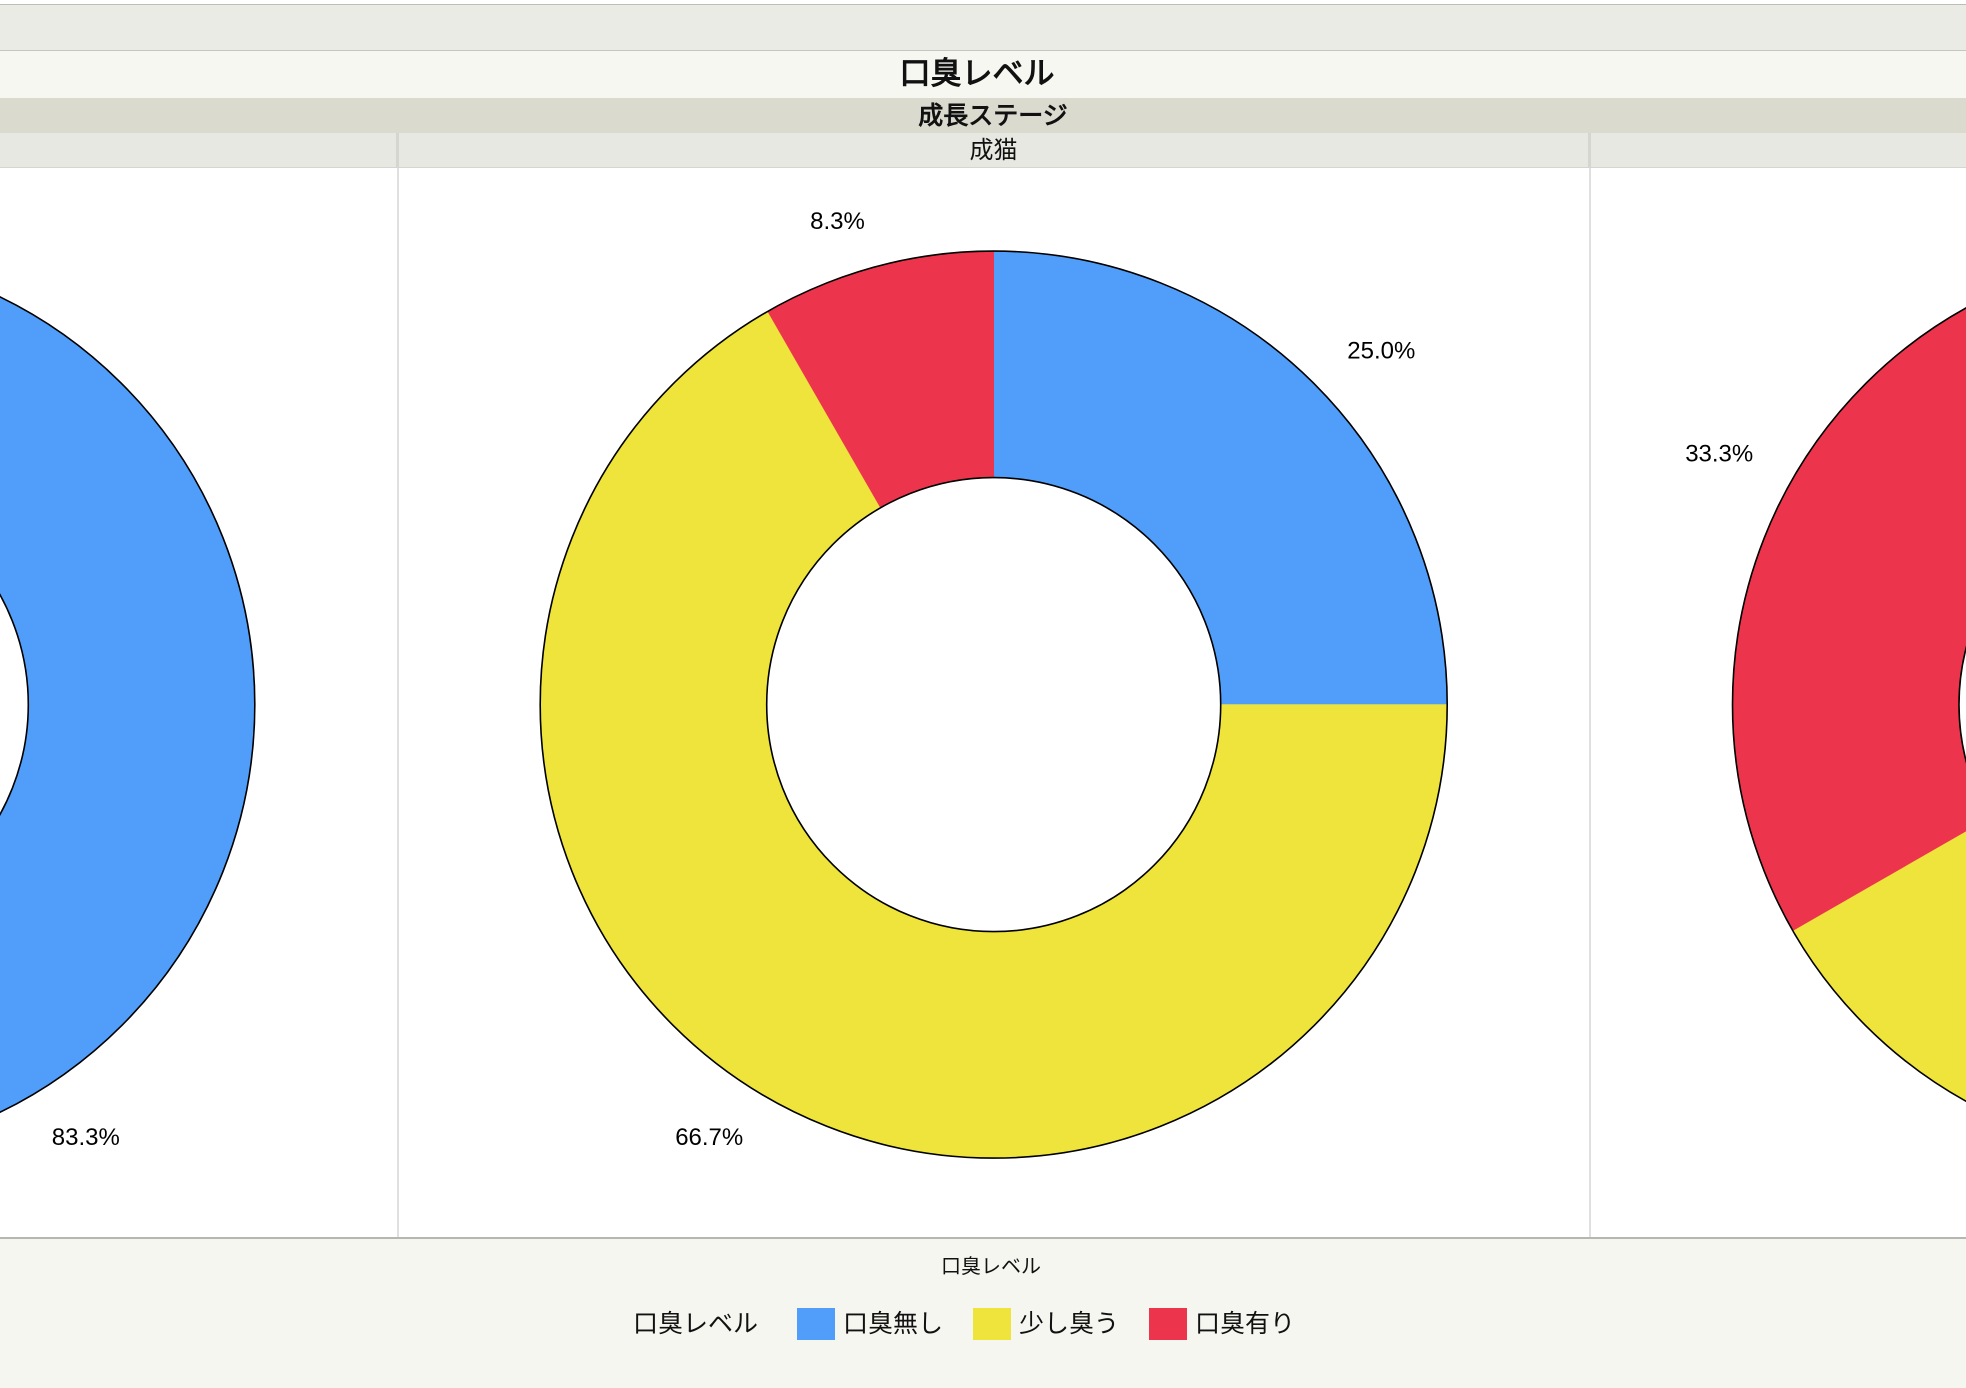 The width and height of the screenshot is (1966, 1388). Describe the element at coordinates (993, 115) in the screenshot. I see `facet-title: 成長ステージ` at that location.